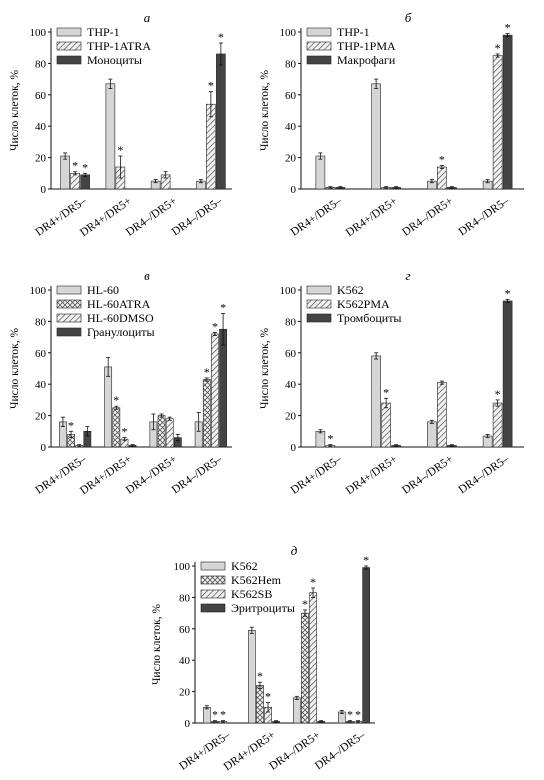 This screenshot has width=544, height=780. Describe the element at coordinates (366, 46) in the screenshot. I see `legend-label: THP-1PMA` at that location.